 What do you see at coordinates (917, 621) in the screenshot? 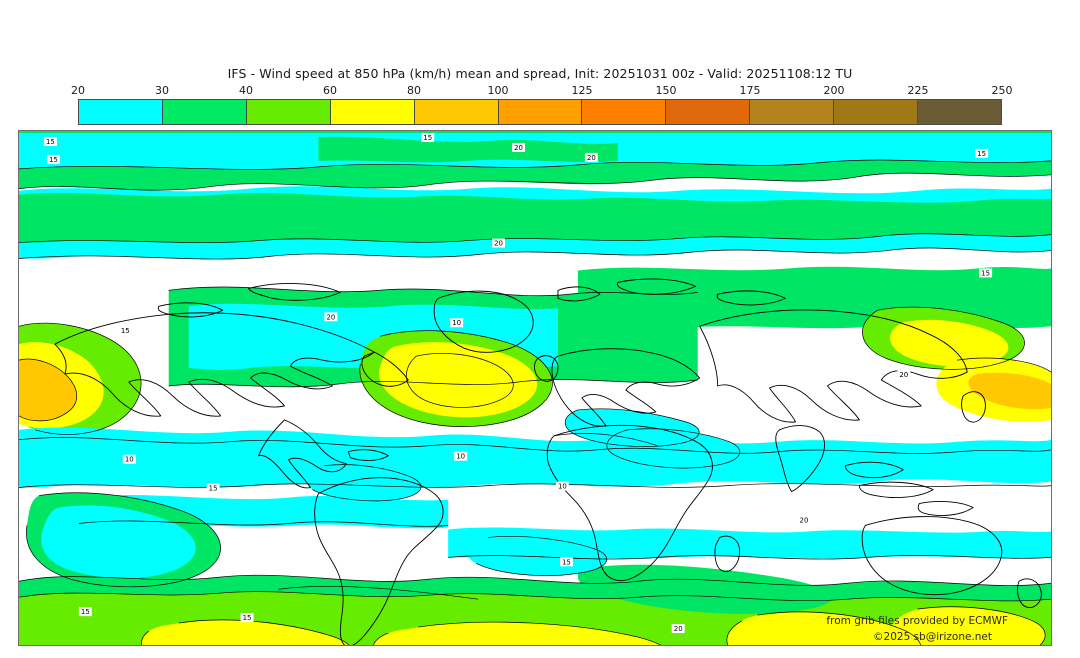
I see `data-source-attribution: from grib files provided by ECMWF` at bounding box center [917, 621].